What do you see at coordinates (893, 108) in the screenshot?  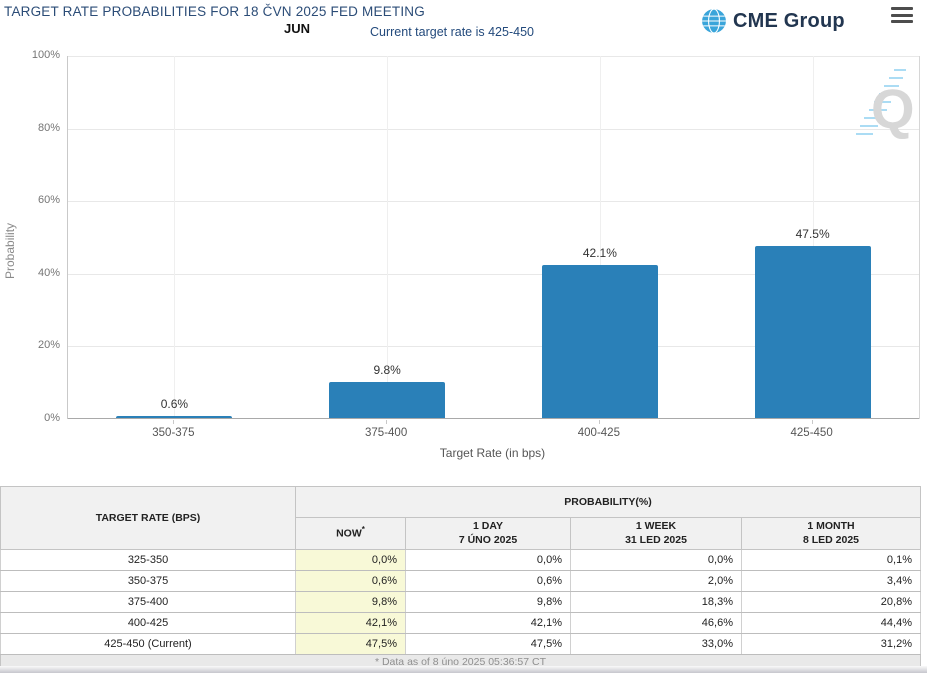 I see `svg-text: Q` at bounding box center [893, 108].